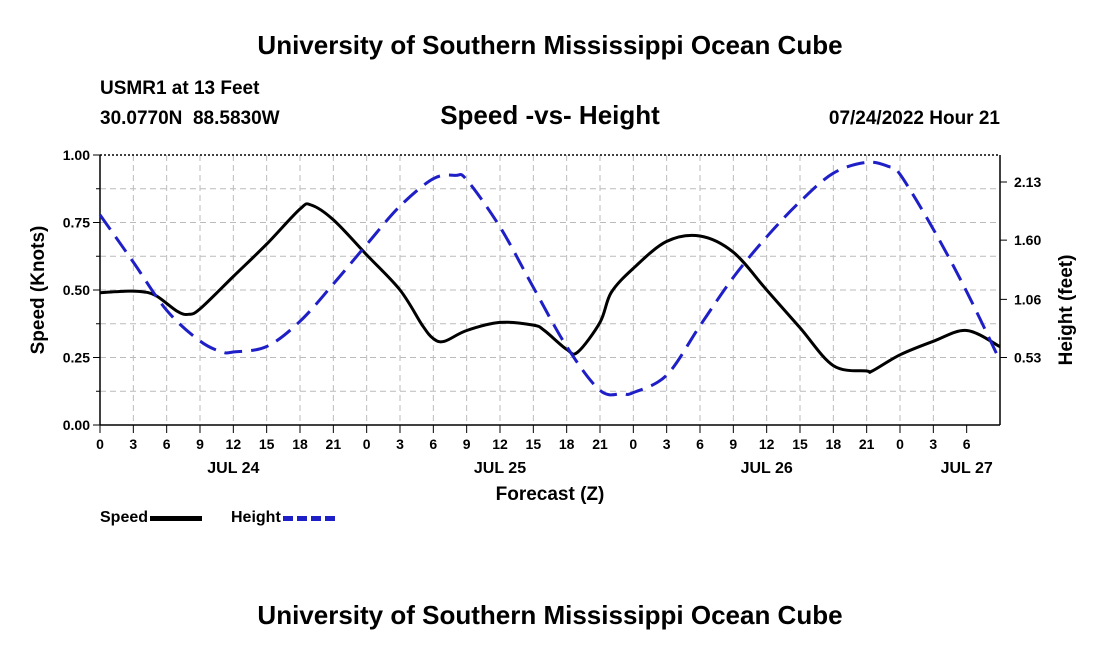 Image resolution: width=1100 pixels, height=650 pixels. I want to click on legend-height-label: Height, so click(256, 517).